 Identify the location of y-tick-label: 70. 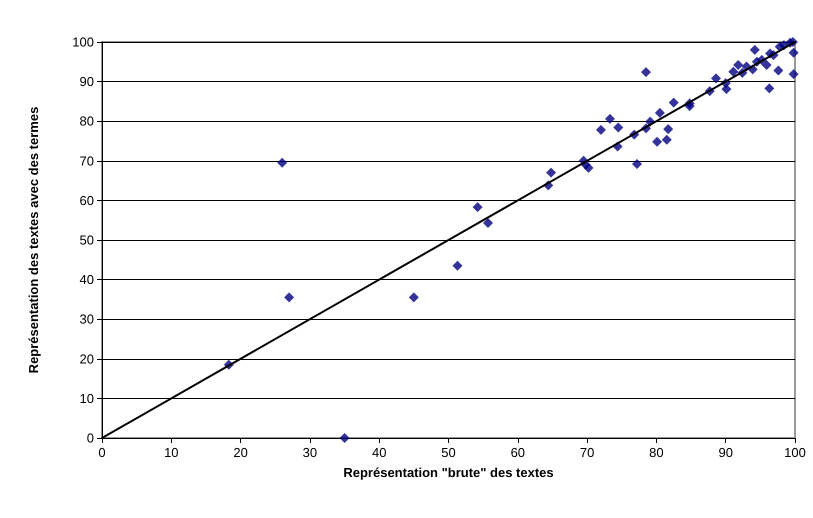
(87, 160).